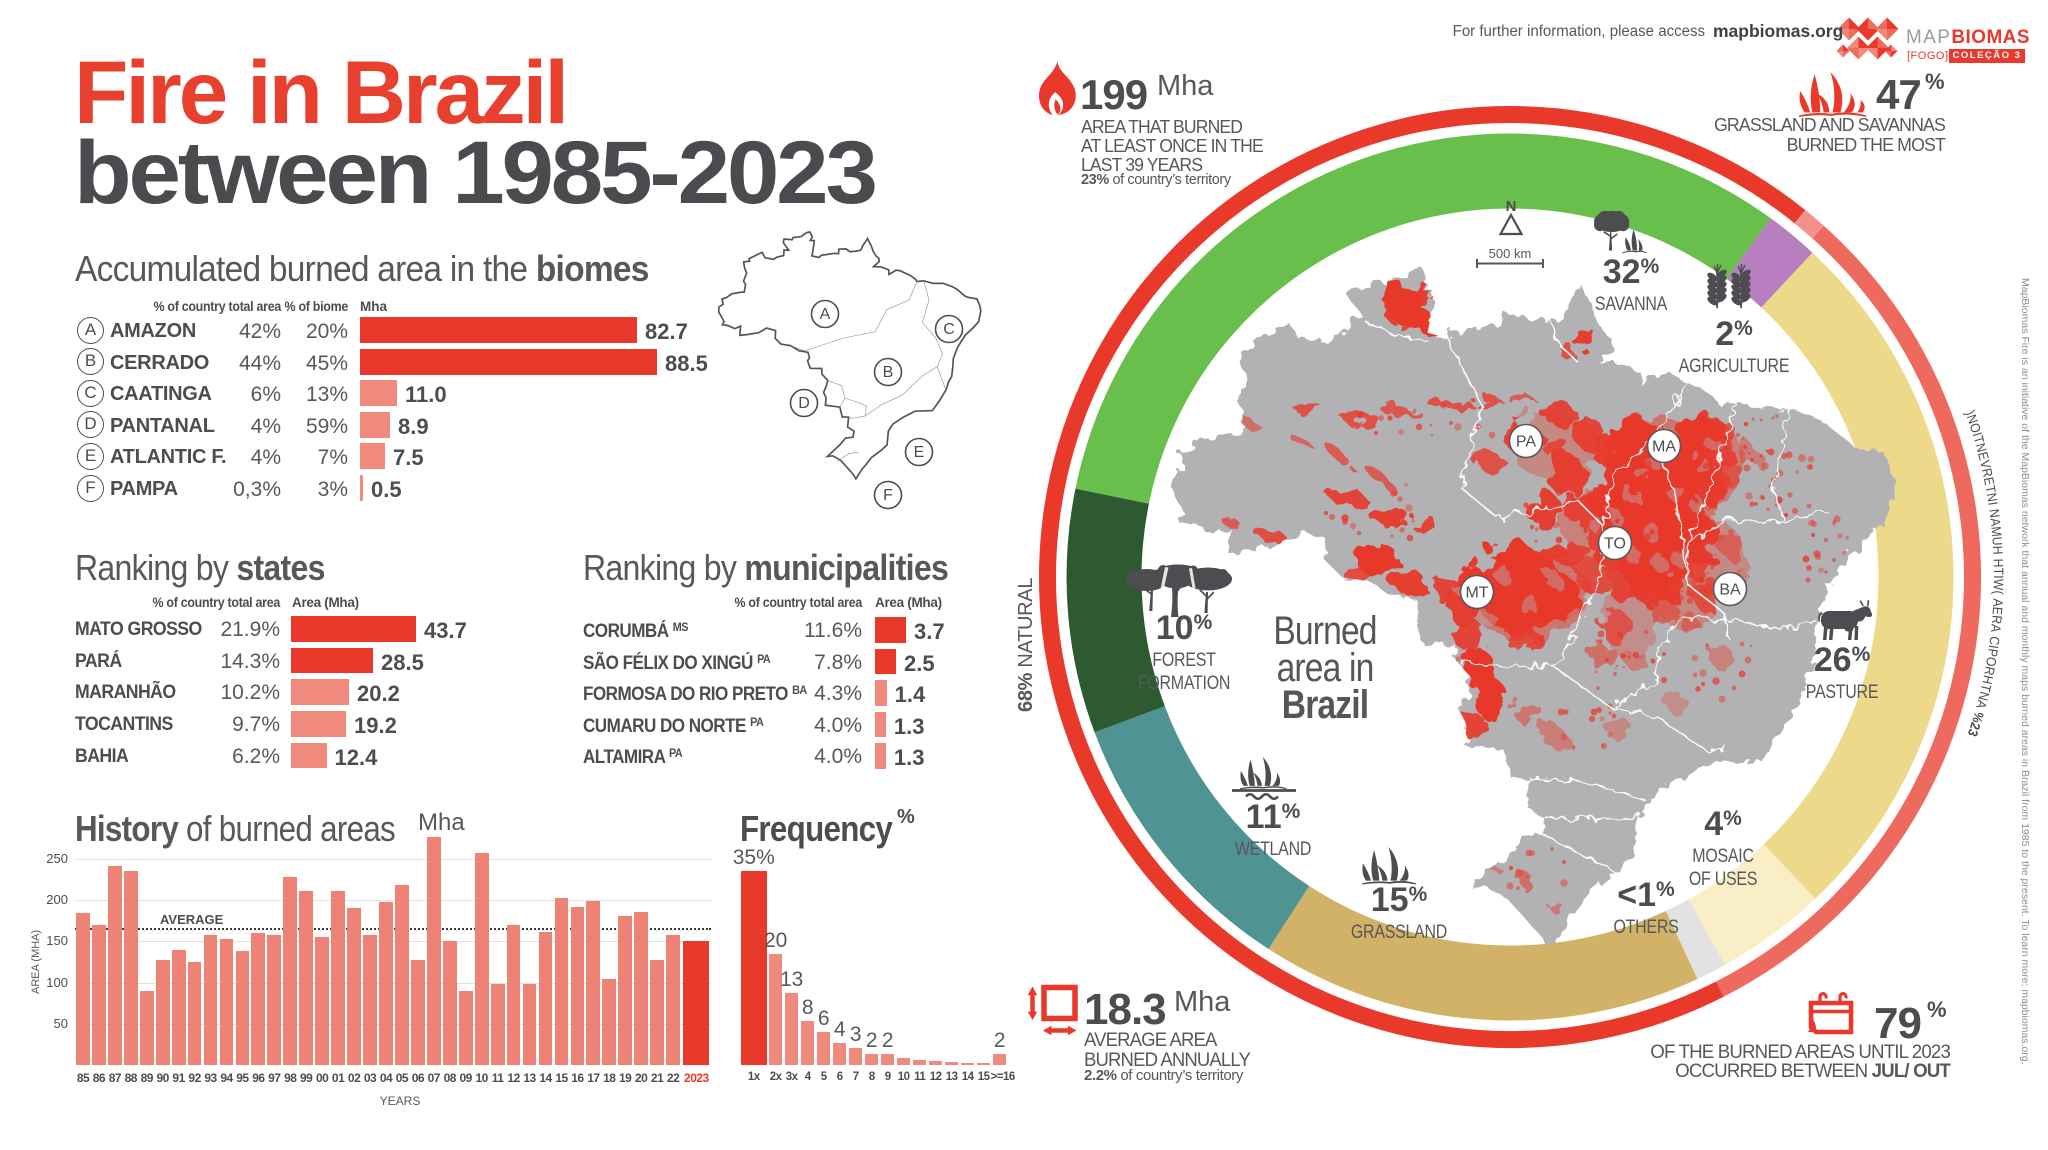  I want to click on svg-text: P, so click(1992, 653).